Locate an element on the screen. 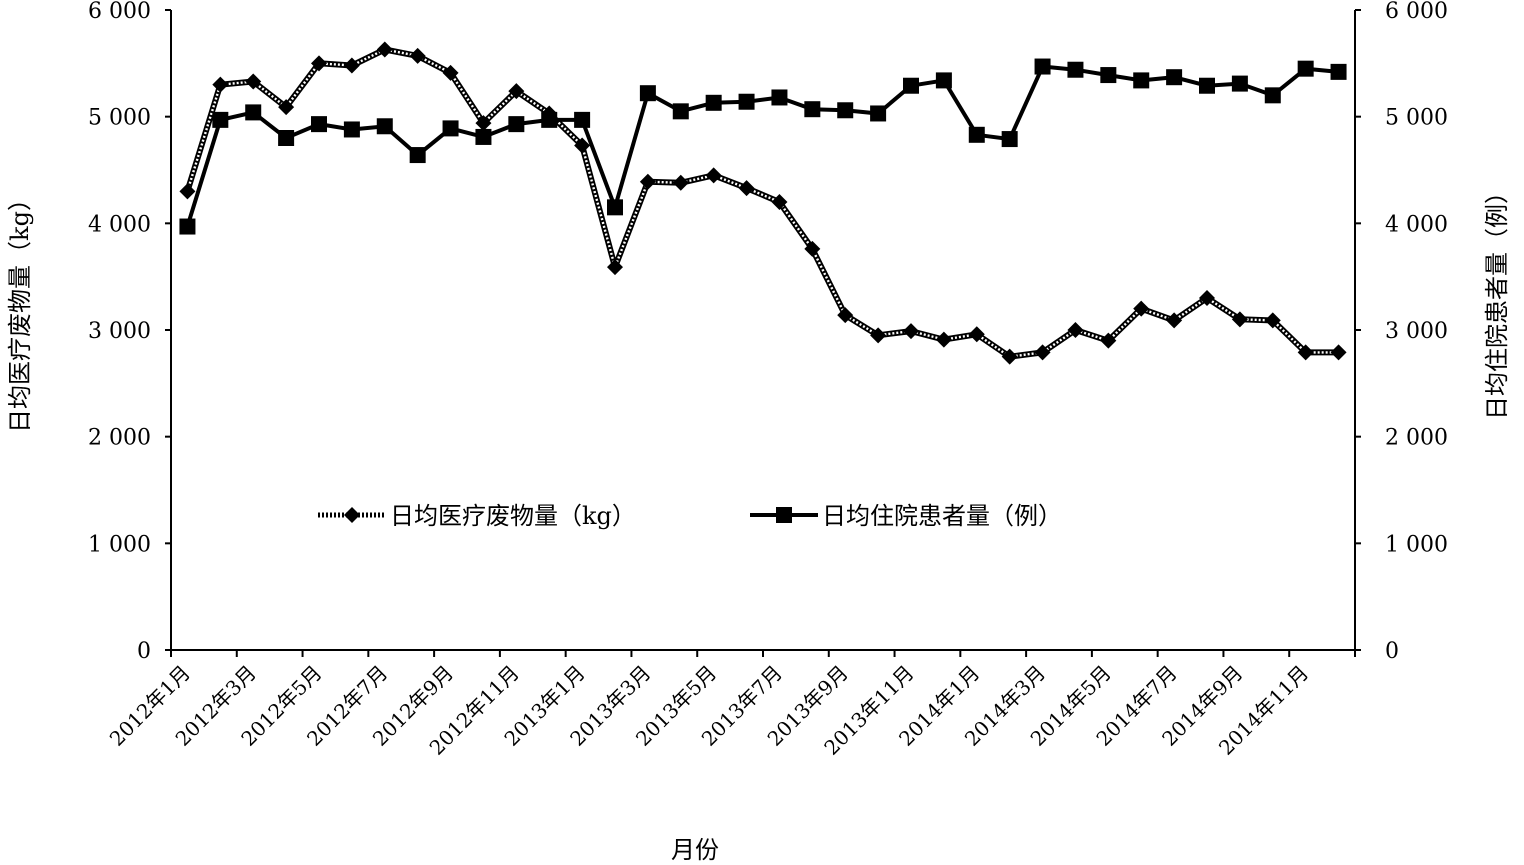 This screenshot has height=865, width=1524. y-tick-left-label: 1 000 is located at coordinates (119, 544).